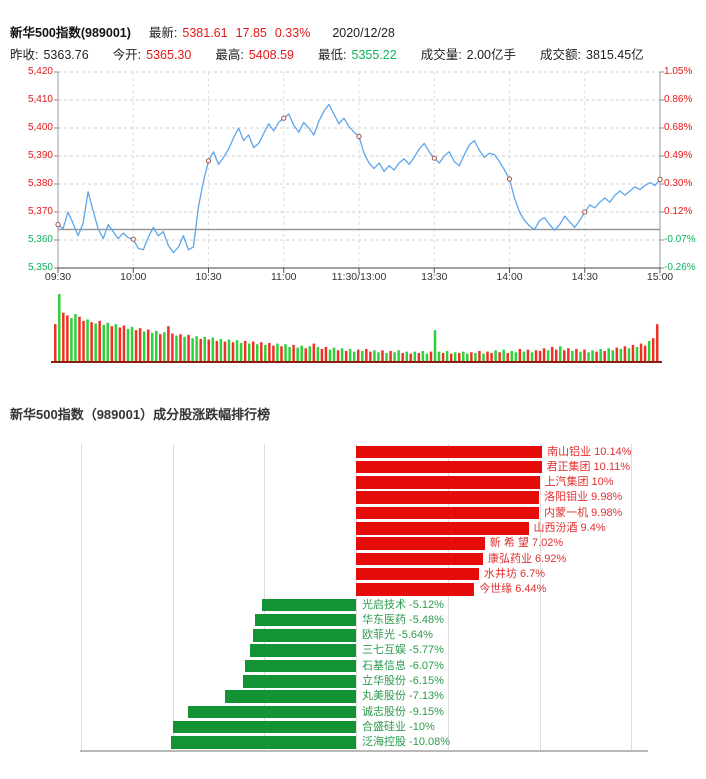 The image size is (706, 779). What do you see at coordinates (434, 277) in the screenshot?
I see `x-axis-time-label: 13:30` at bounding box center [434, 277].